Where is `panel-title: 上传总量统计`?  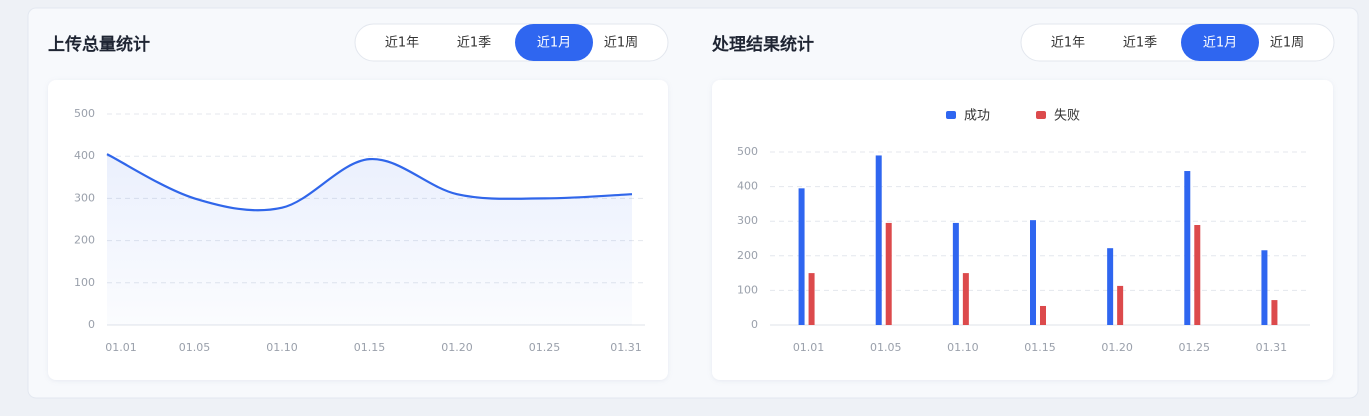
panel-title: 上传总量统计 is located at coordinates (99, 44).